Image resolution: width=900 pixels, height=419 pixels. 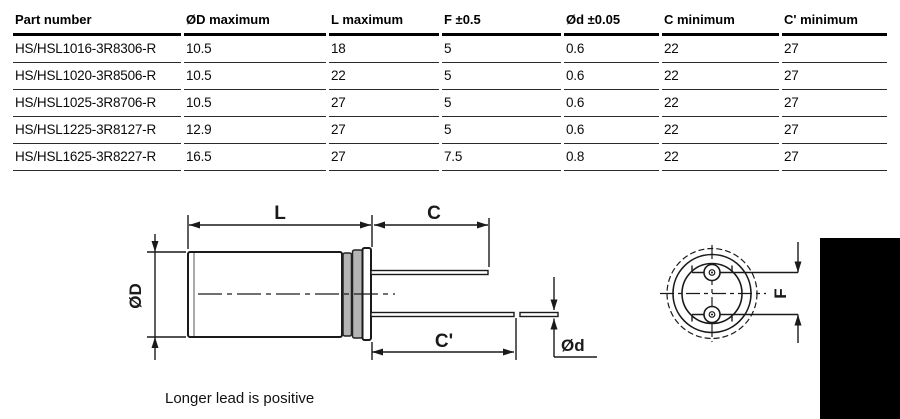 What do you see at coordinates (729, 293) in the screenshot?
I see `capacitor-end-view` at bounding box center [729, 293].